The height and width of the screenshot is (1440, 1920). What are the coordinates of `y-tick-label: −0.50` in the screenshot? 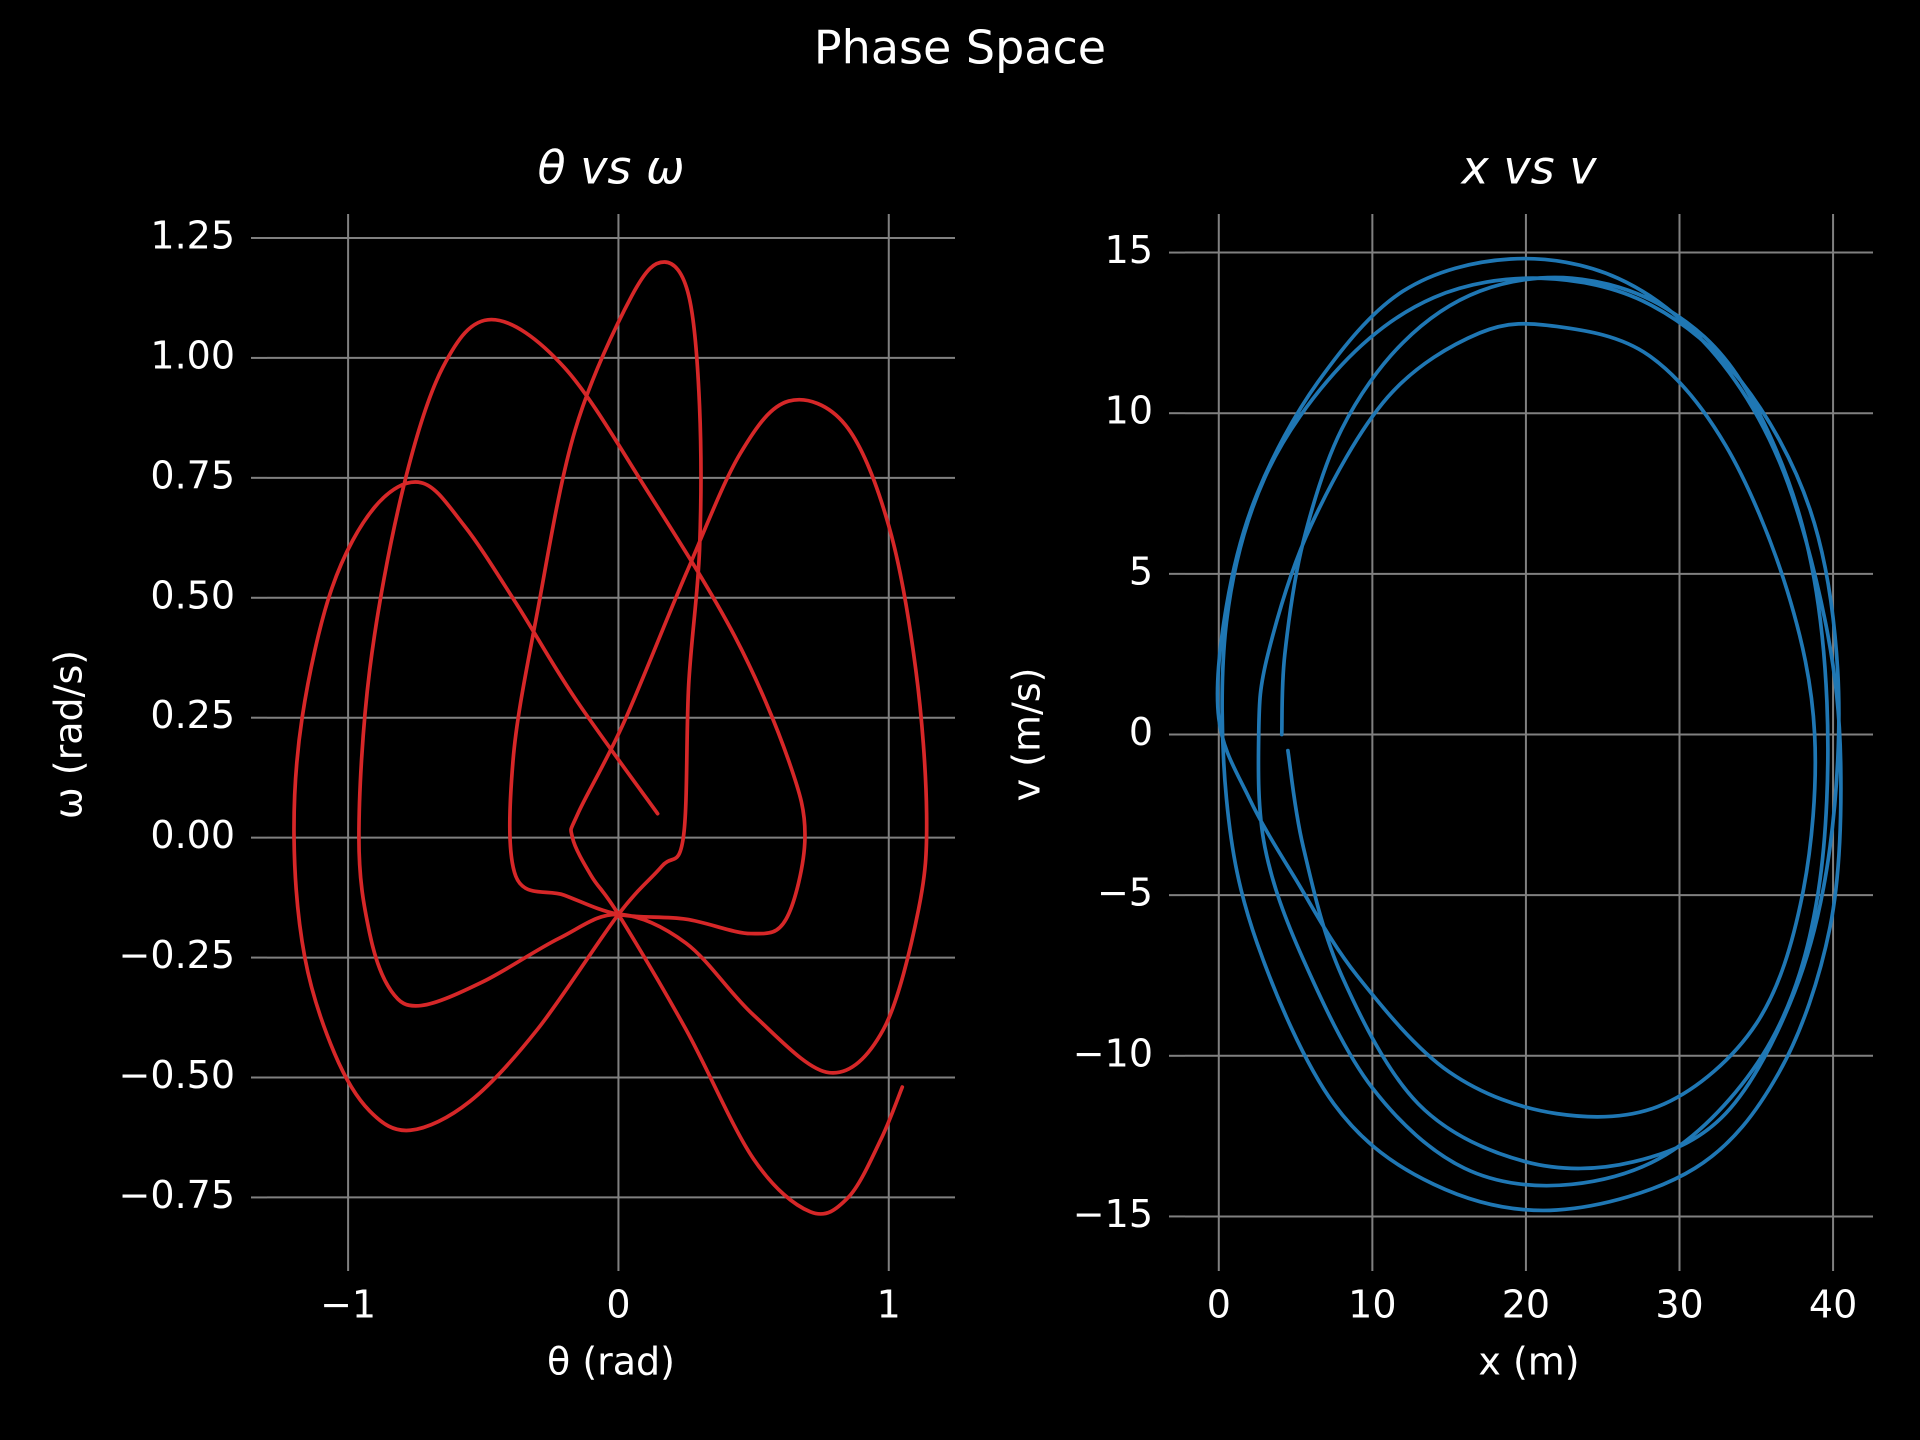 It's located at (177, 1075).